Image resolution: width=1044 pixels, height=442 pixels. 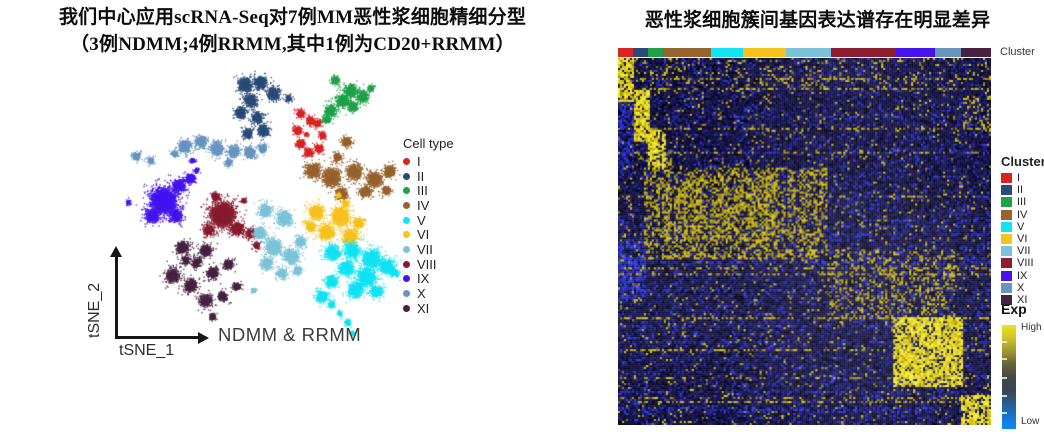 I want to click on heatmap-cluster-annotation-bar, so click(x=804, y=52).